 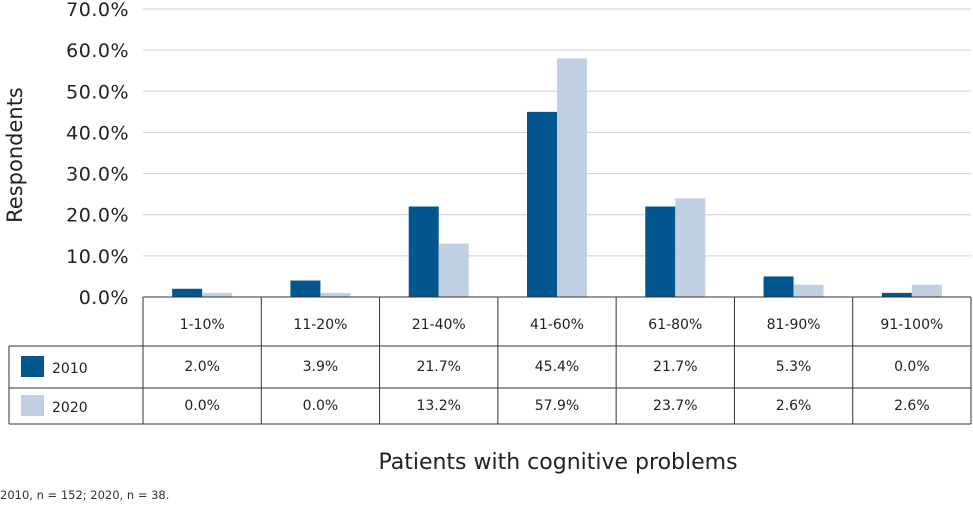 I want to click on y-tick-label: 70.0%, so click(x=97, y=10).